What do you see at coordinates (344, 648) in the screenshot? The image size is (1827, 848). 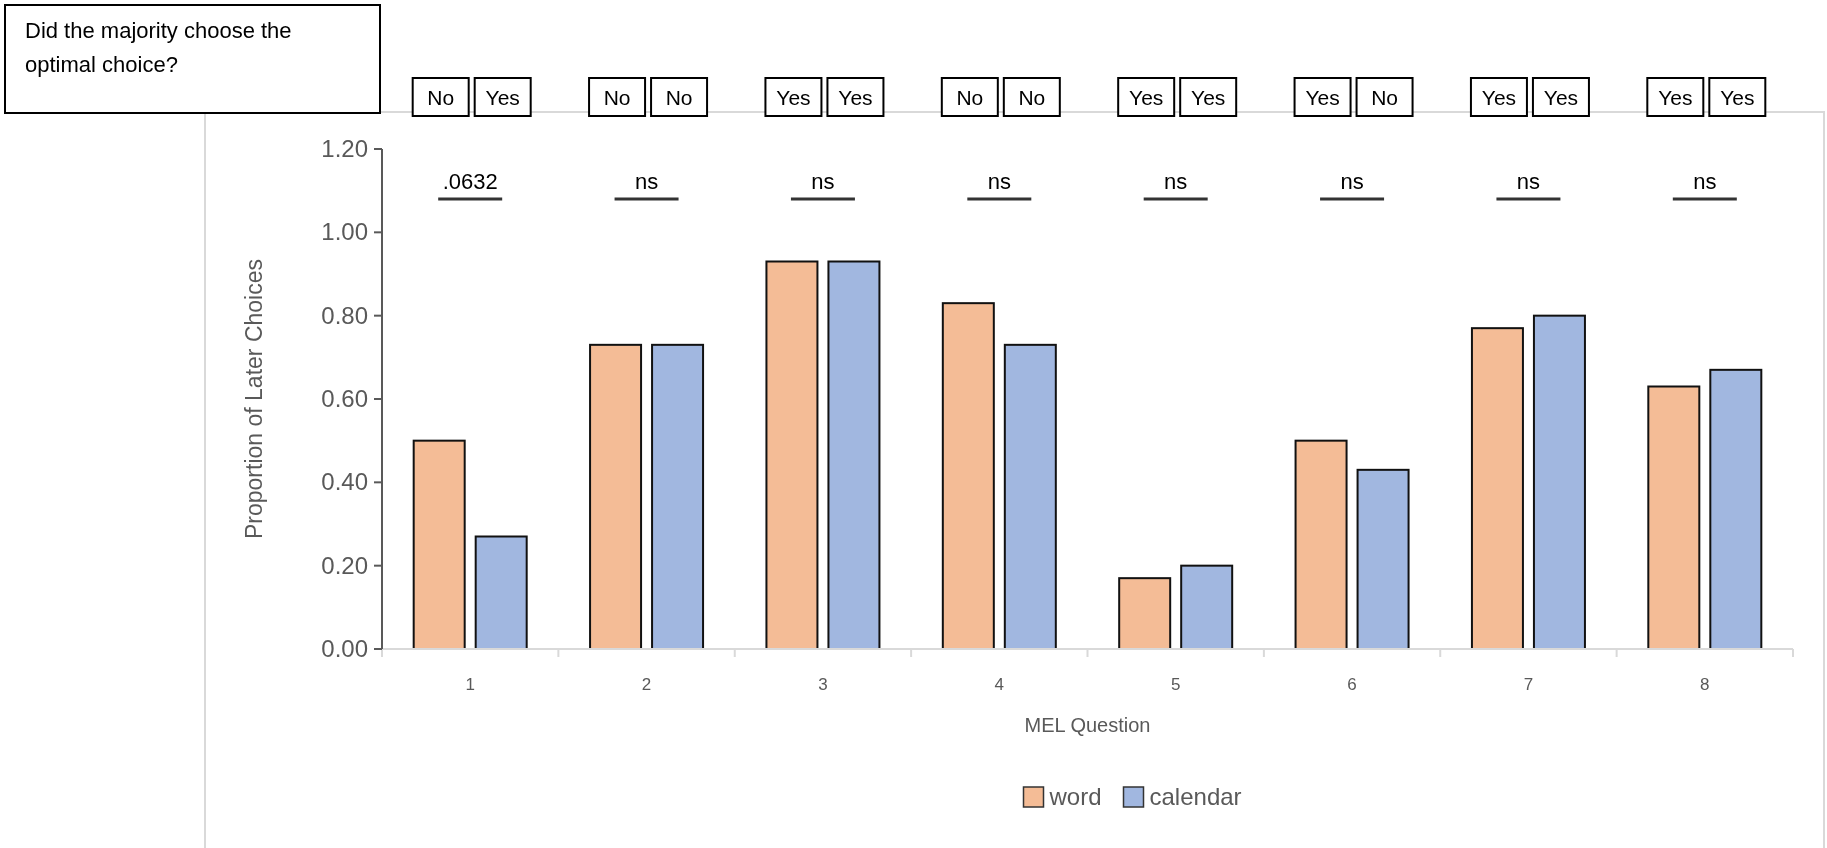 I see `y-tick-label: 0.00` at bounding box center [344, 648].